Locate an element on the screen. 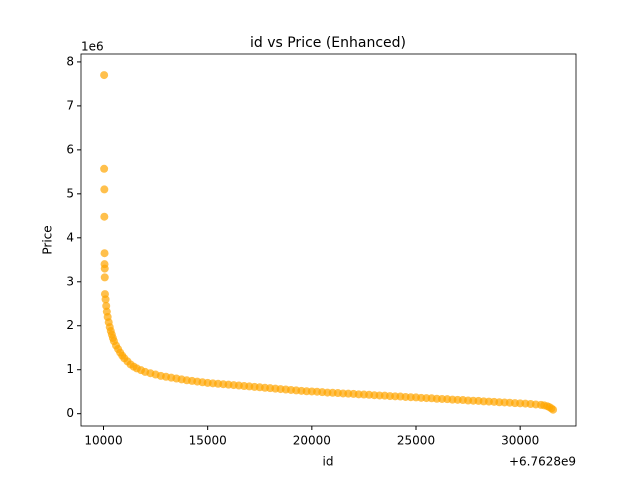 The height and width of the screenshot is (484, 640). x-tick-label: 15000 is located at coordinates (208, 441).